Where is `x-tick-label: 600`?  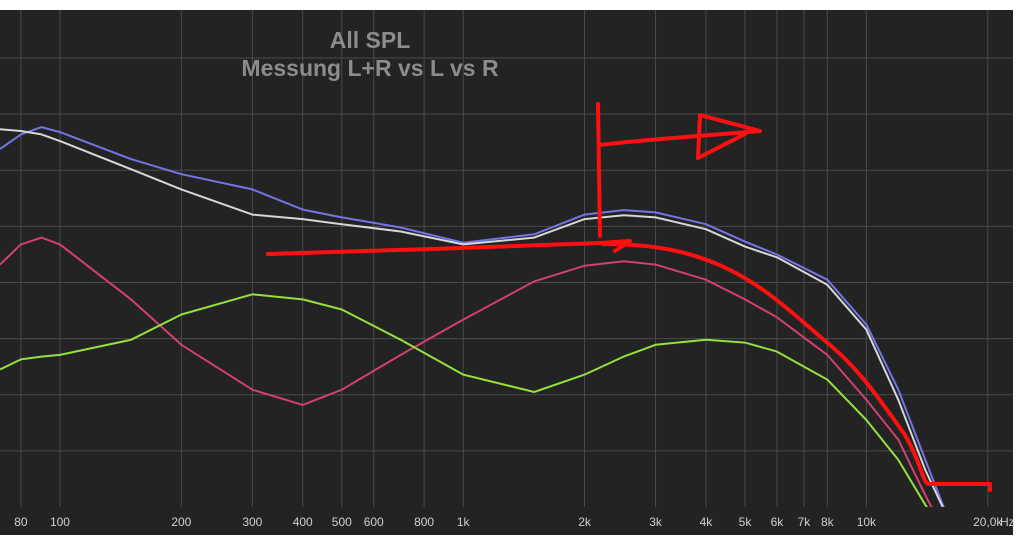
x-tick-label: 600 is located at coordinates (374, 522).